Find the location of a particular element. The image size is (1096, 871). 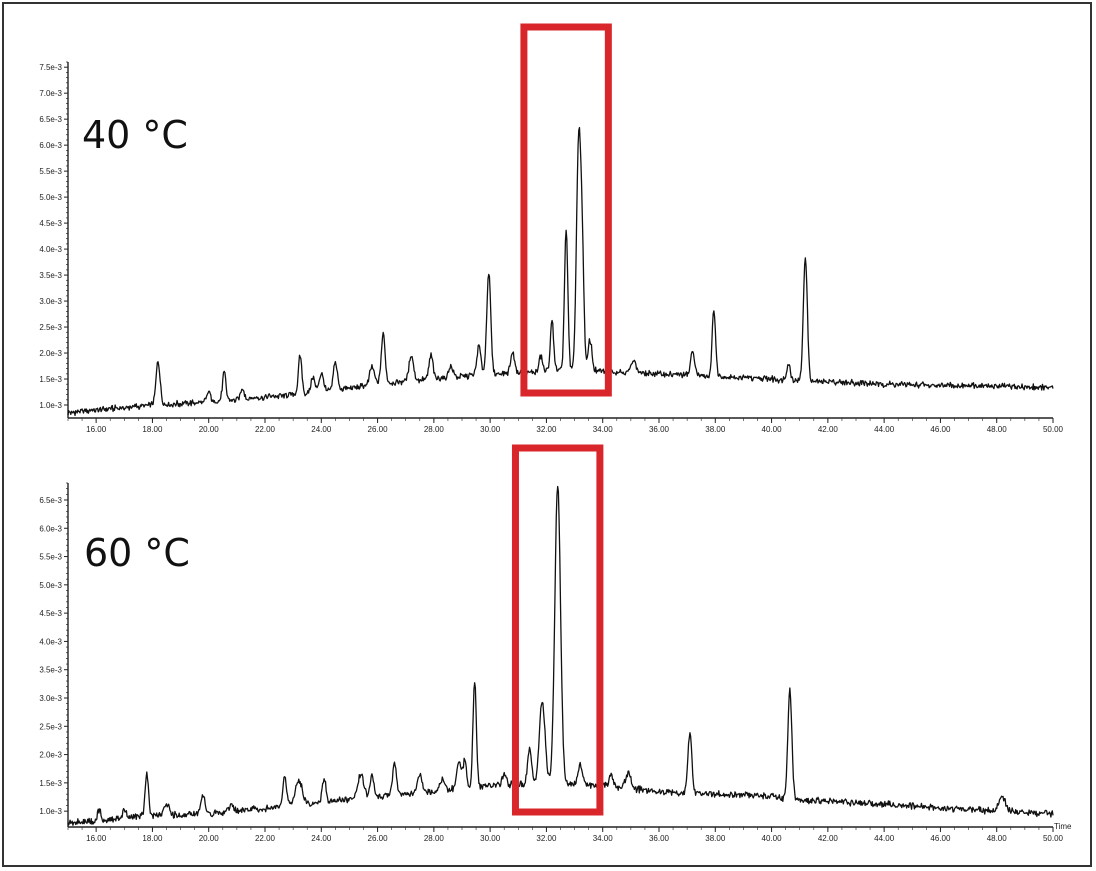

y-tick-label: 7.0e-3 is located at coordinates (50, 93).